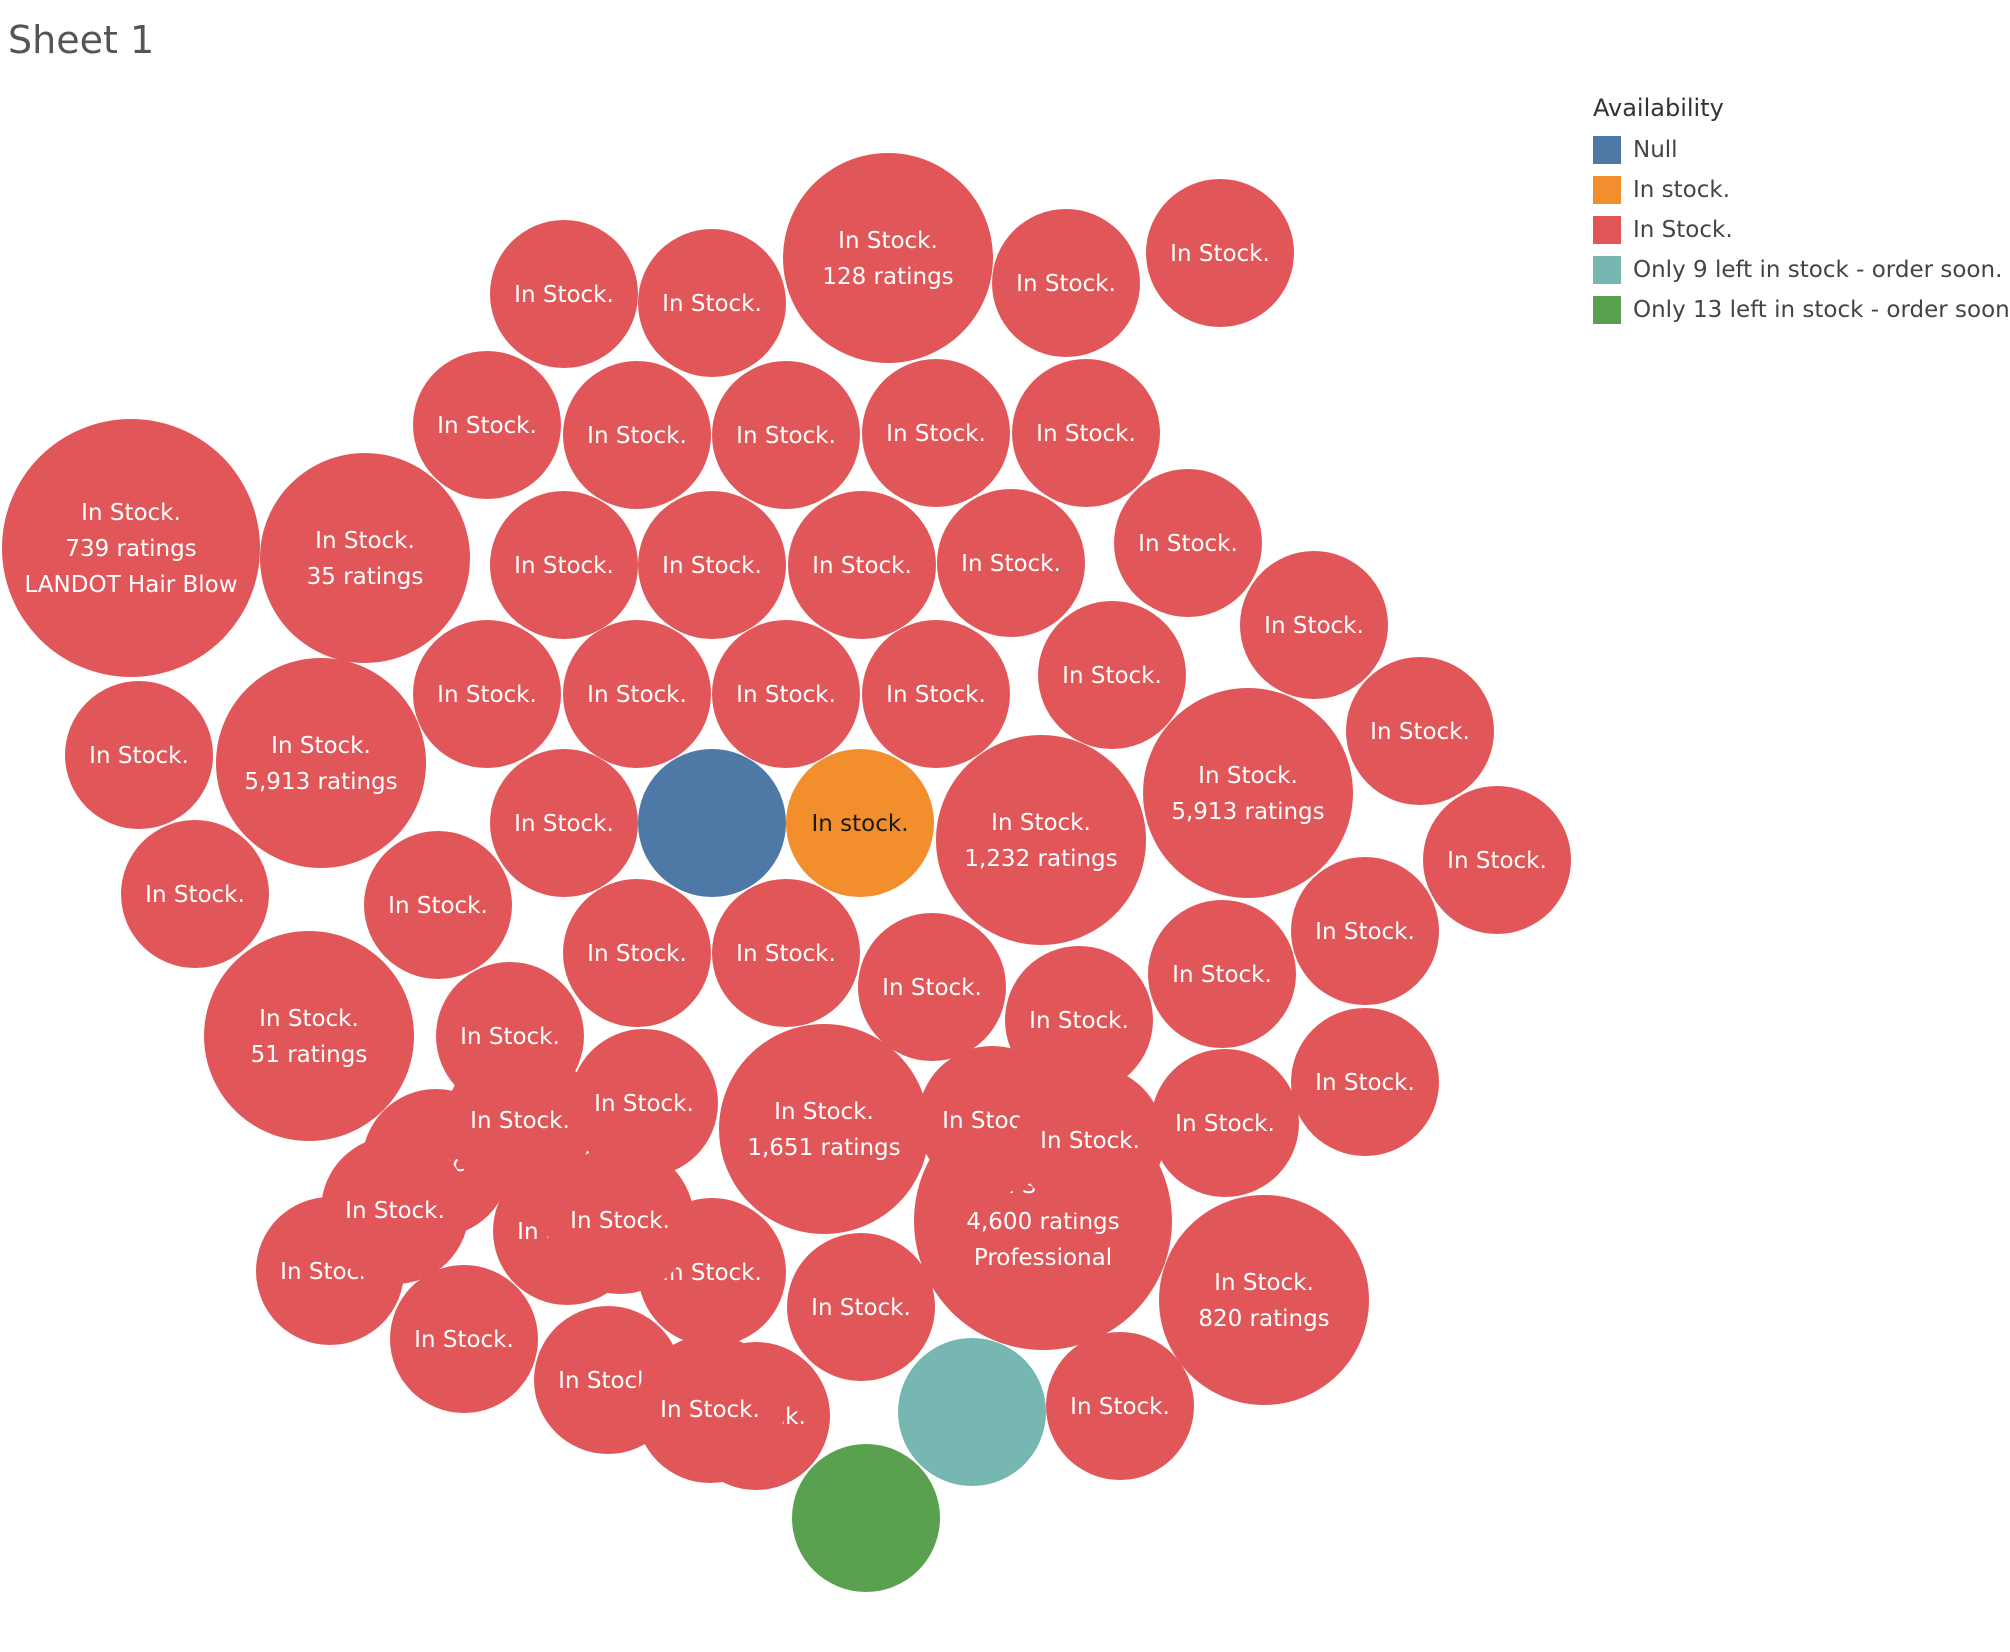 The height and width of the screenshot is (1652, 2010). I want to click on bubble-in-stock: In stock., so click(860, 823).